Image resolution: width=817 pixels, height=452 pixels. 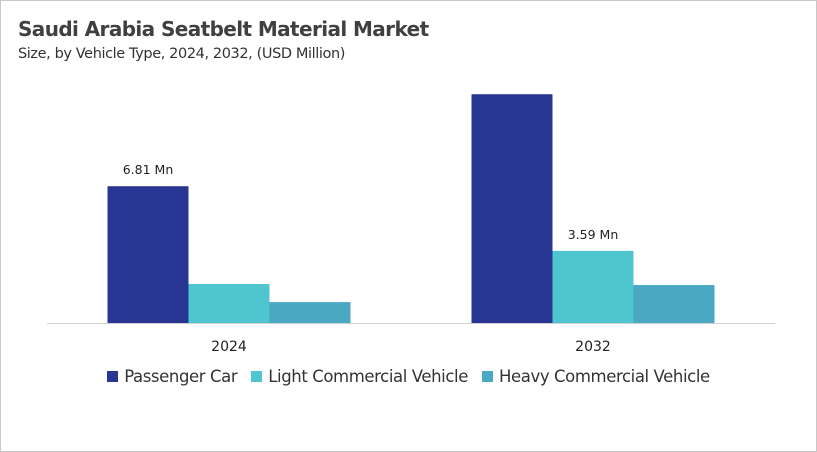 I want to click on legend-label: Heavy Commercial Vehicle, so click(x=604, y=376).